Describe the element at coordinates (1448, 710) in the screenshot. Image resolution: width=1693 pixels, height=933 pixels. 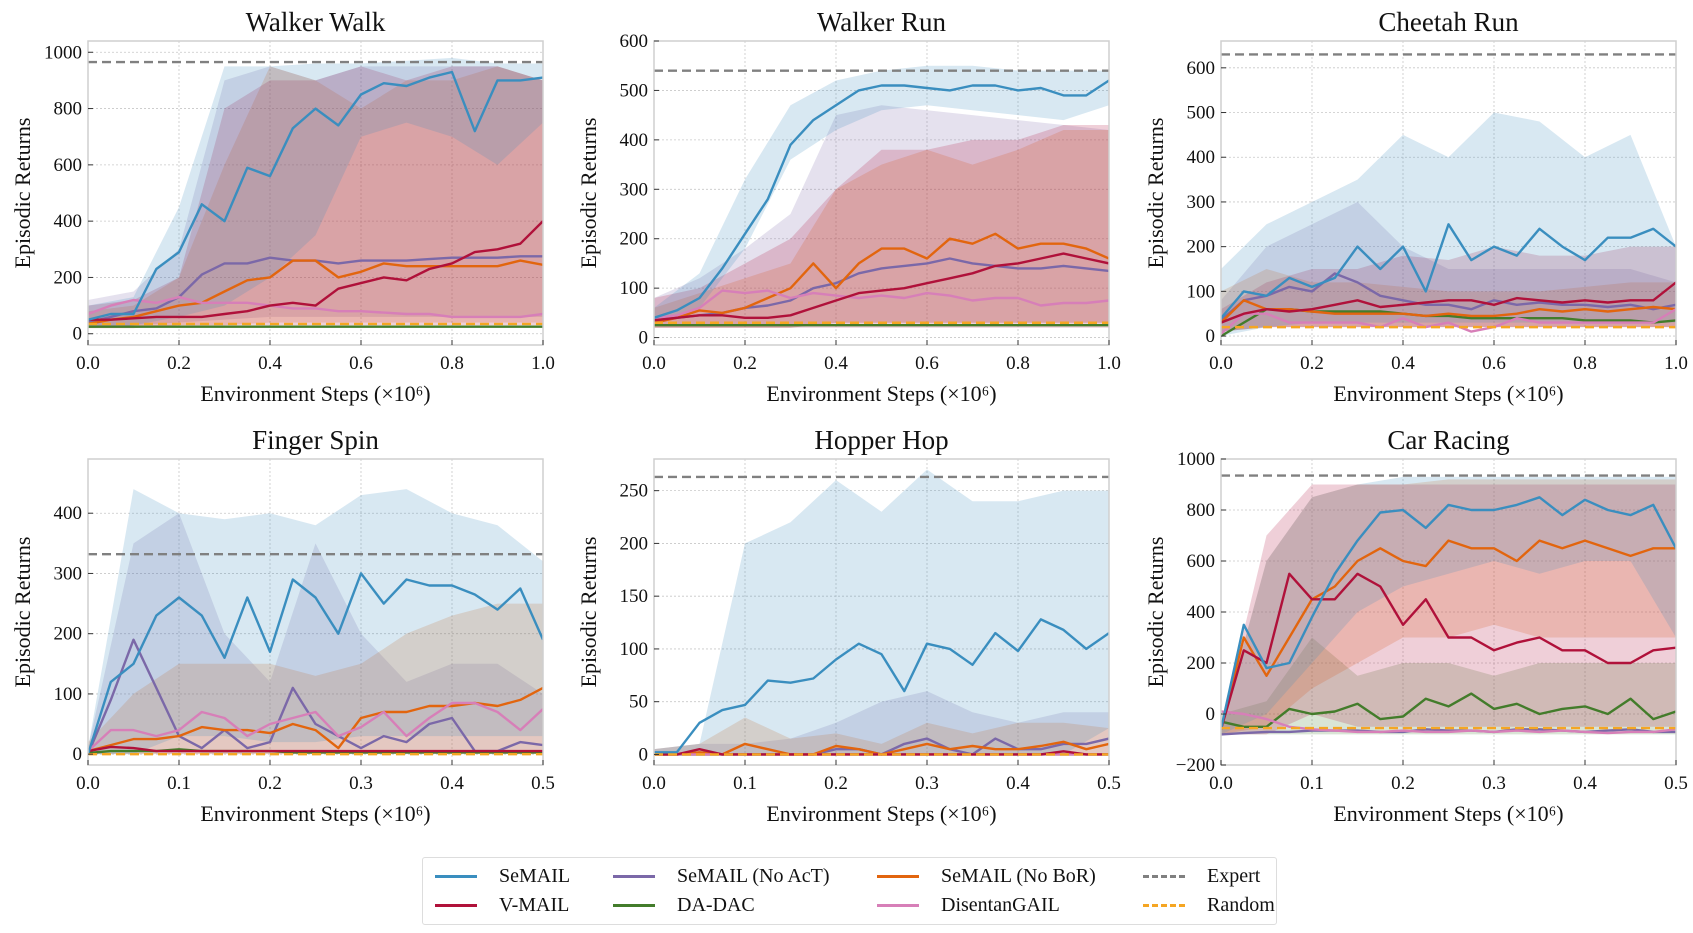
I see `series-line-da-dac` at that location.